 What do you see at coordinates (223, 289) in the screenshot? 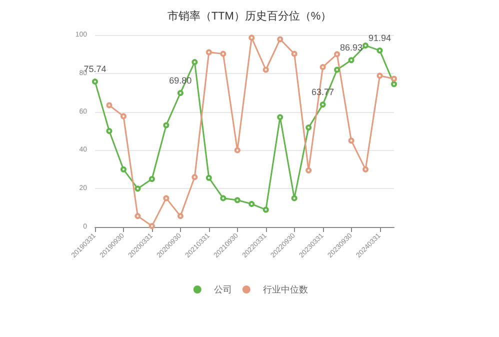
I see `legend-label: 公司` at bounding box center [223, 289].